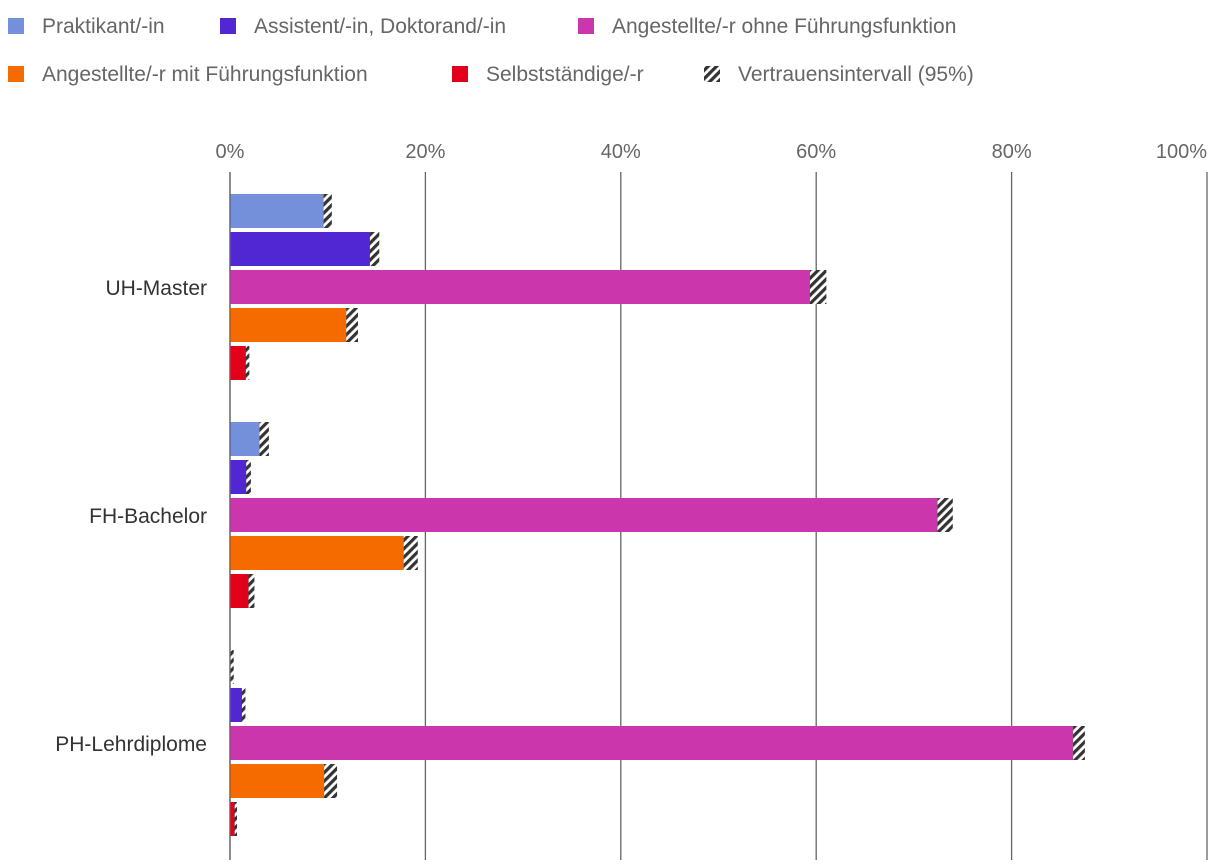 Image resolution: width=1220 pixels, height=868 pixels. What do you see at coordinates (352, 325) in the screenshot?
I see `ci-uh-master-angestellte-r-mit-fuhrungsfunktion` at bounding box center [352, 325].